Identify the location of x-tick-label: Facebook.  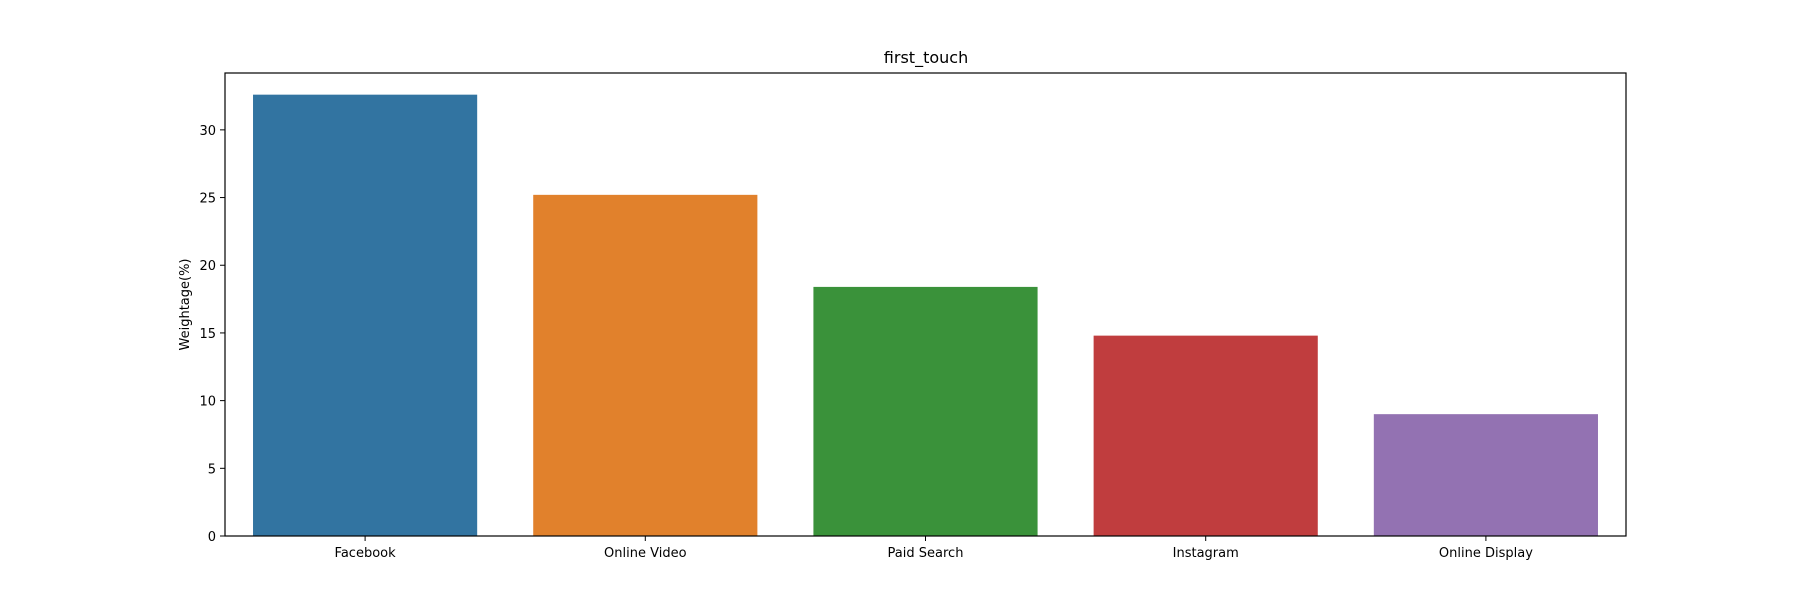
(366, 553).